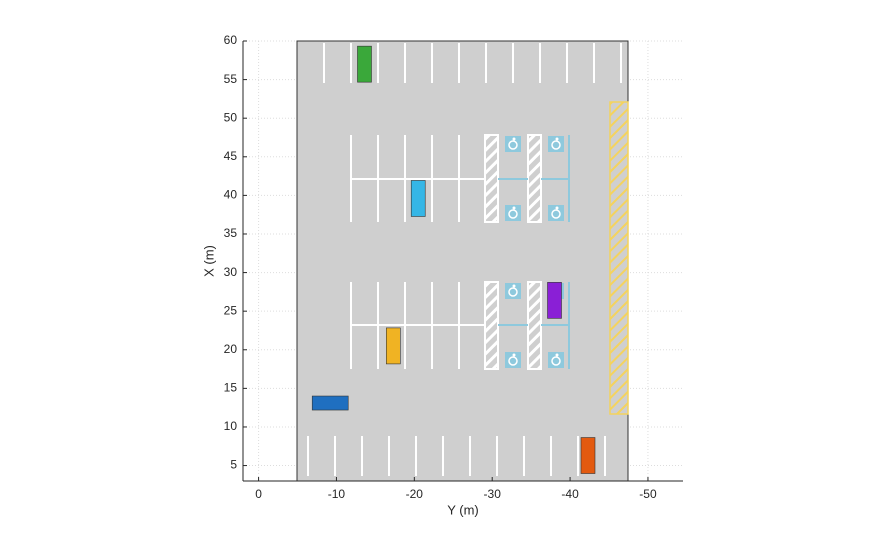  I want to click on no-parking-zone, so click(619, 258).